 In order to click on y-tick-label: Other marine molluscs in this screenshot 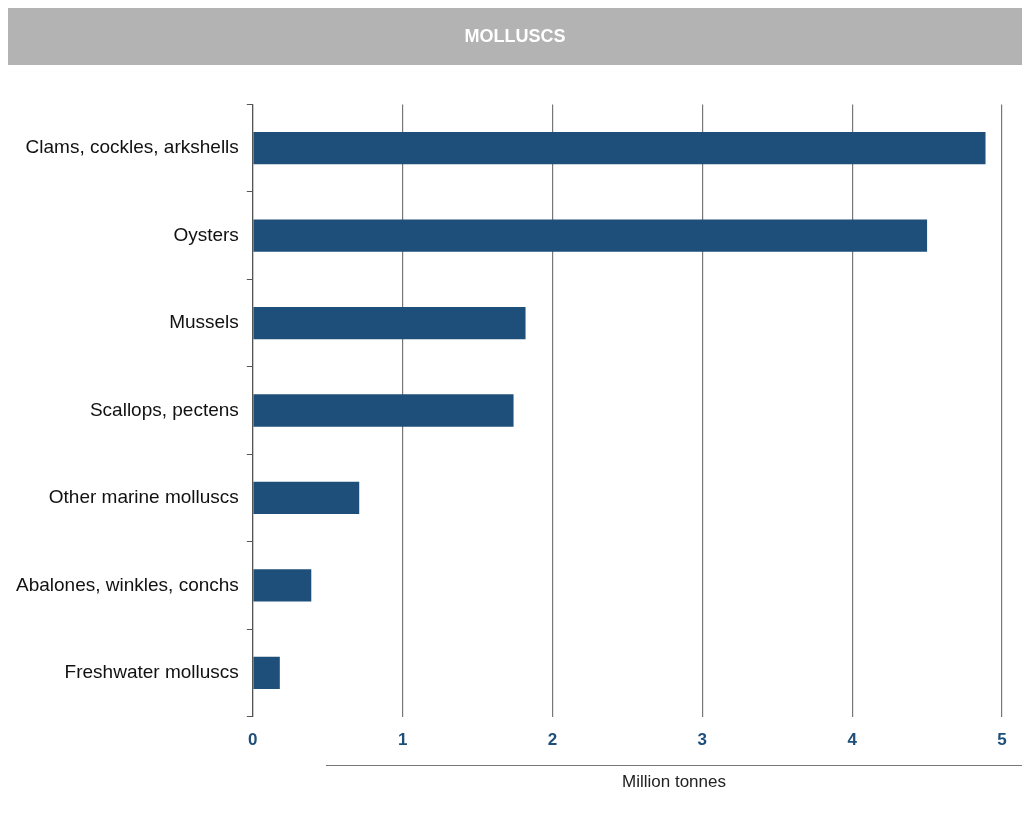, I will do `click(143, 497)`.